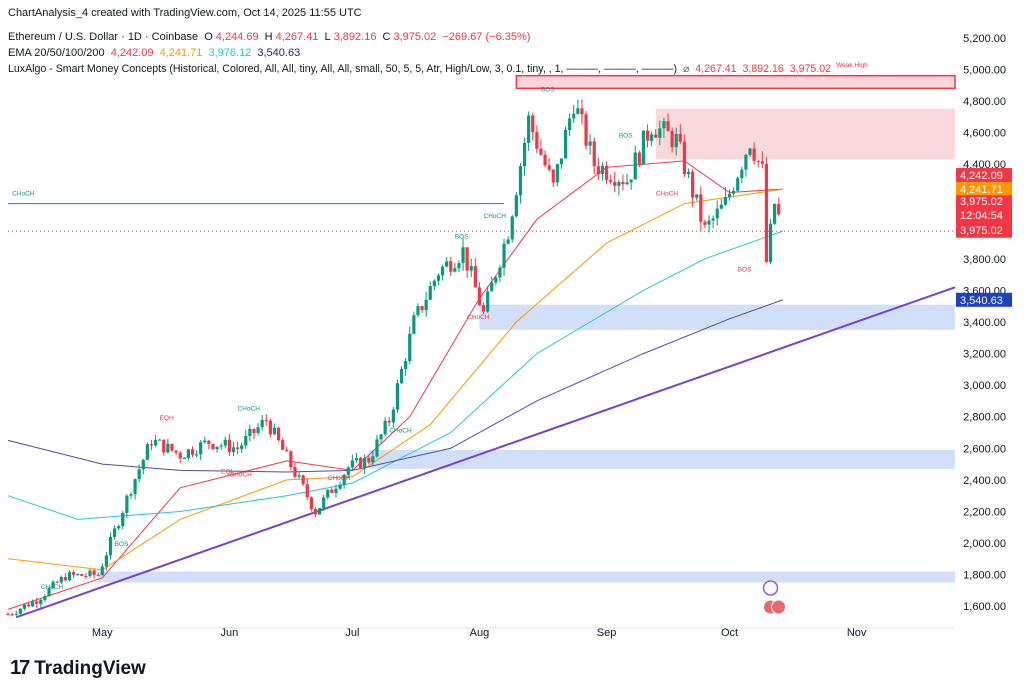 The image size is (1024, 694). Describe the element at coordinates (686, 69) in the screenshot. I see `visibility-icon: ⌀` at that location.